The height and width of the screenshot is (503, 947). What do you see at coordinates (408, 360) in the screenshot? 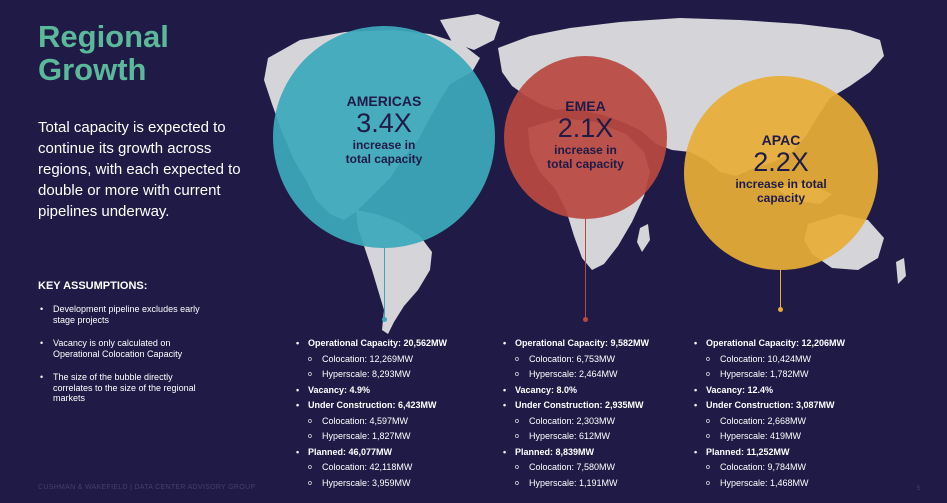
I see `operational-colocation: Colocation: 12,269MW` at bounding box center [408, 360].